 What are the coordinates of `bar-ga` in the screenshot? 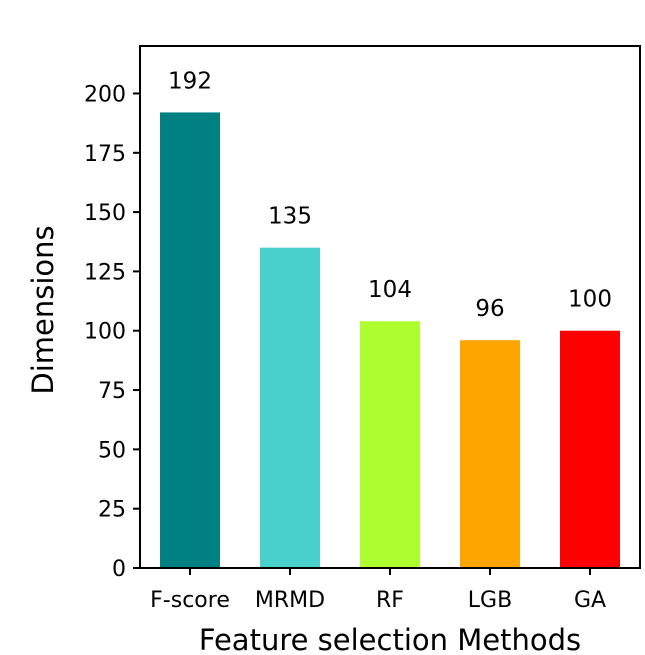 It's located at (590, 449).